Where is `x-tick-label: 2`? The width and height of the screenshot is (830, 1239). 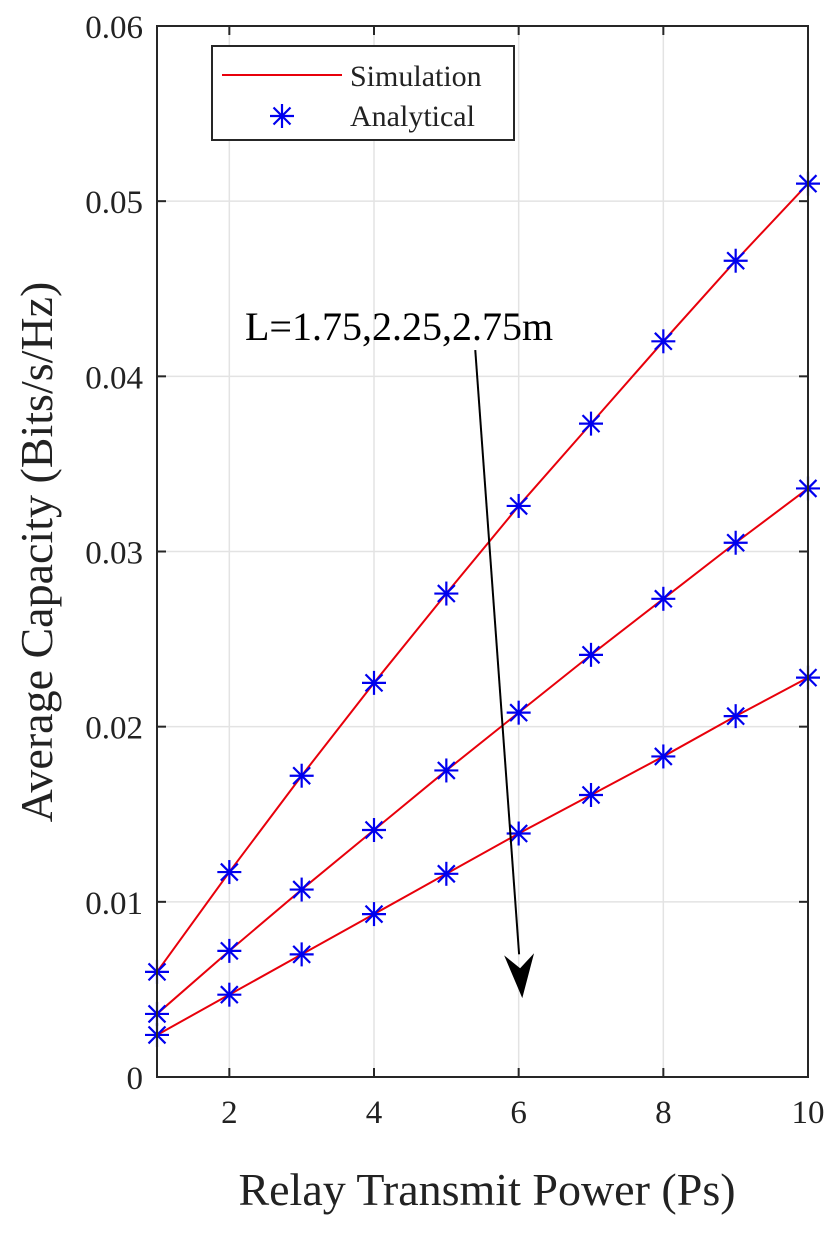
x-tick-label: 2 is located at coordinates (229, 1113).